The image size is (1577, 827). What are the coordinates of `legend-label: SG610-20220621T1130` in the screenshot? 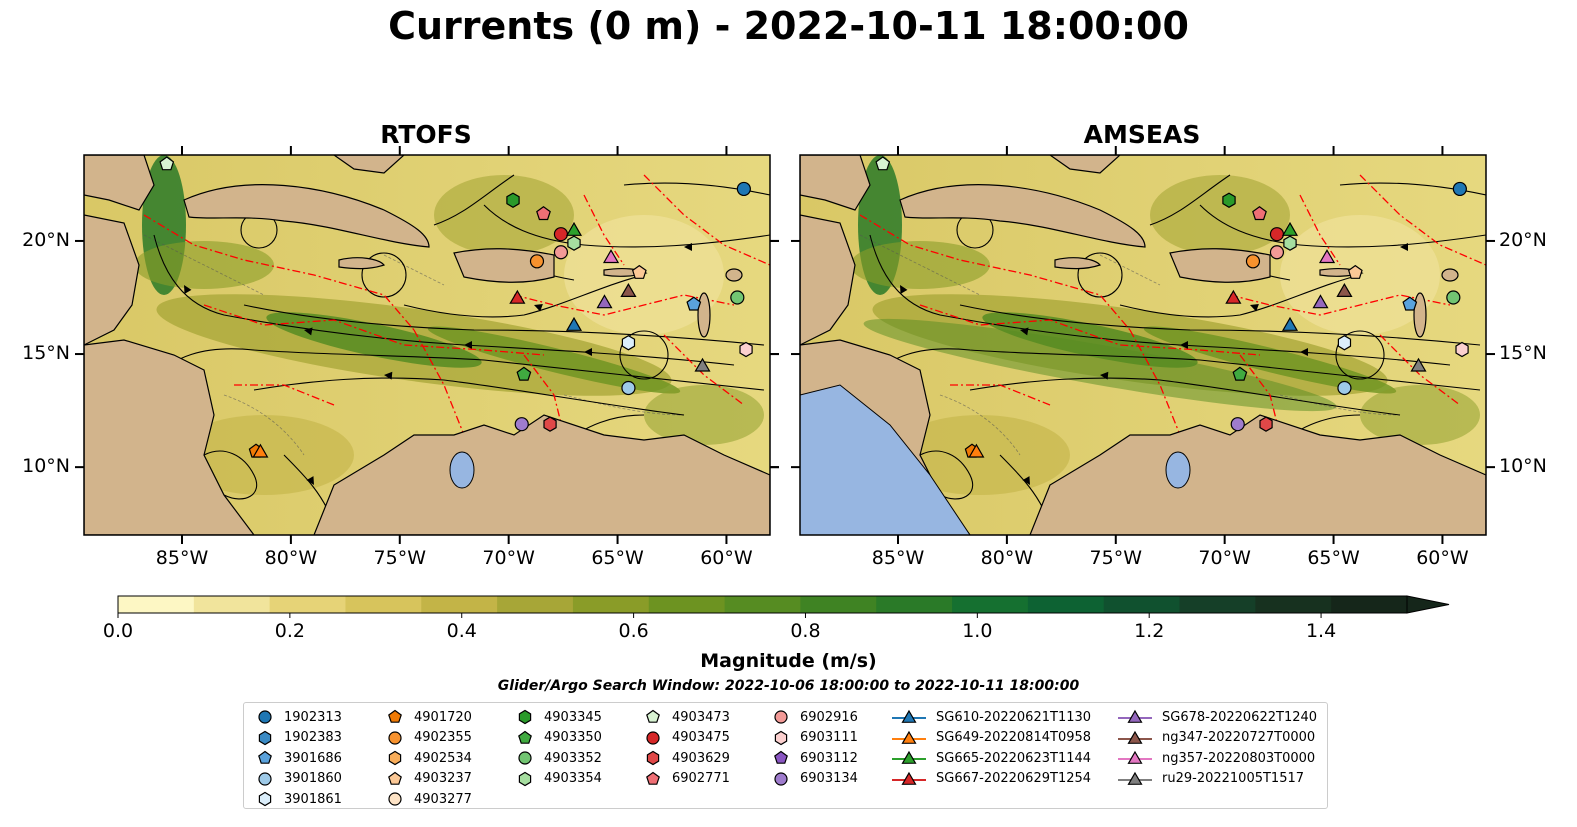 It's located at (1014, 717).